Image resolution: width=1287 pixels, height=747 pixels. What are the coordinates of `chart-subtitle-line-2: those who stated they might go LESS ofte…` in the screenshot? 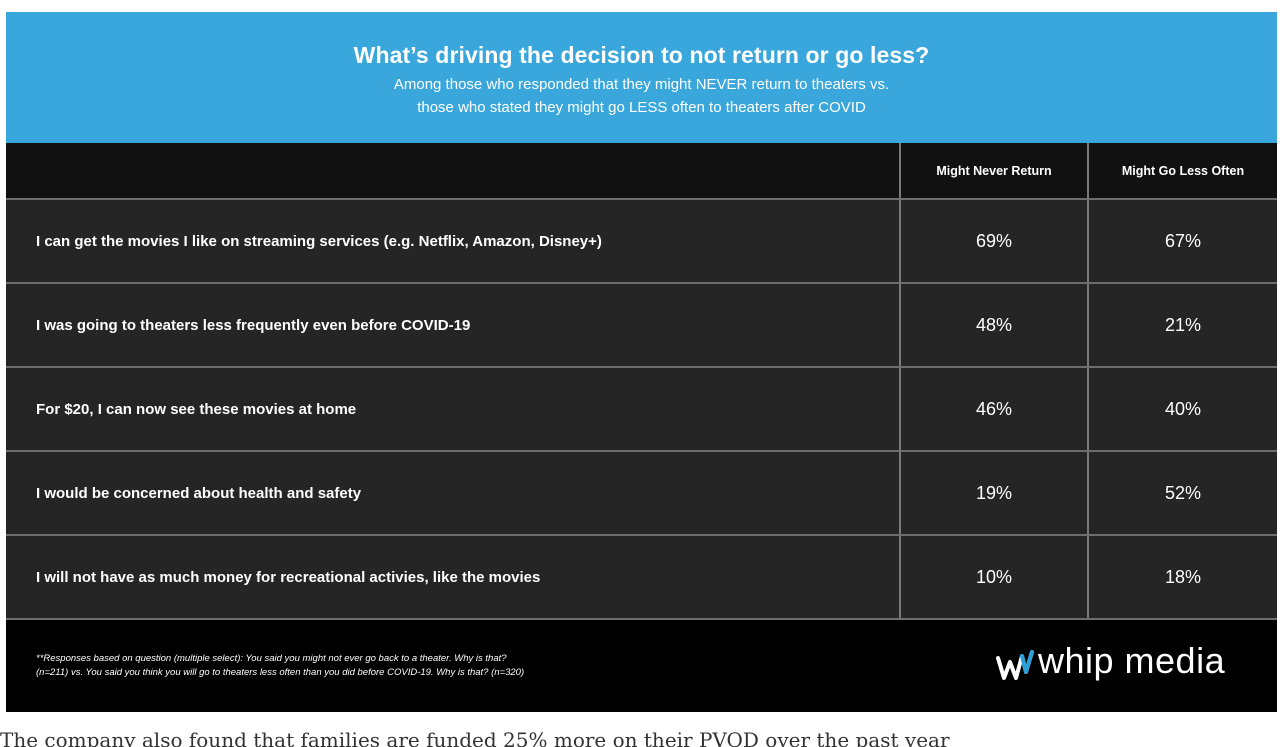 It's located at (641, 107).